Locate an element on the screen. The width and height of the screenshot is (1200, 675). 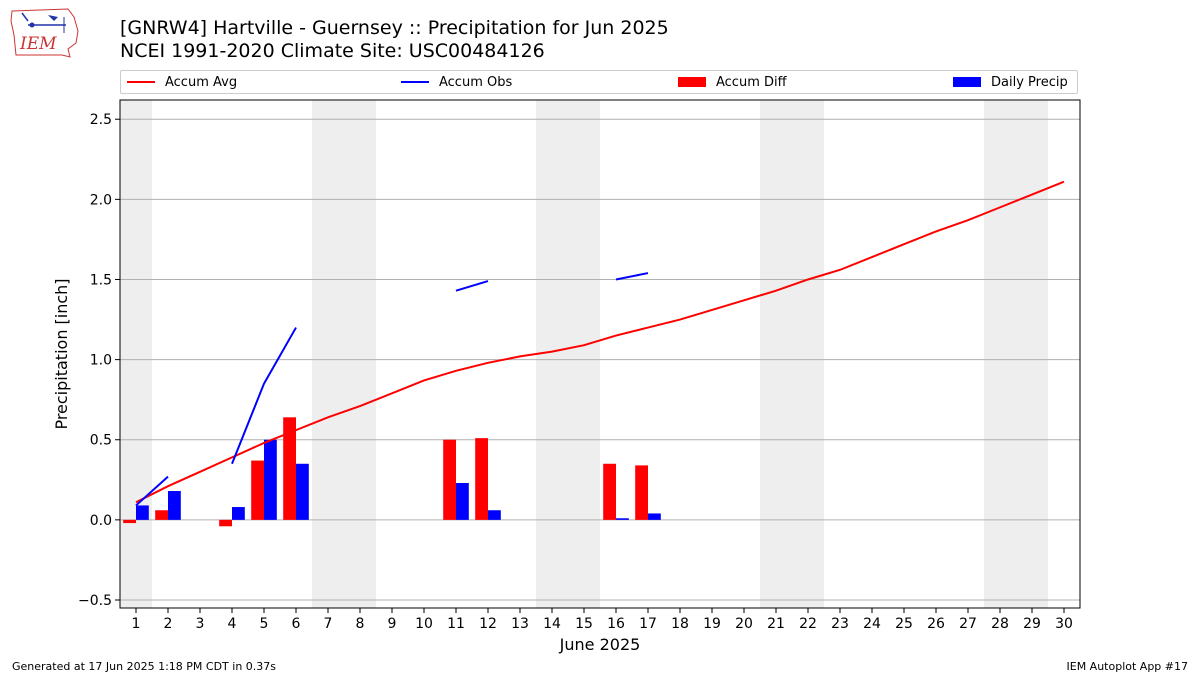
y-tick-label: 0.5 is located at coordinates (101, 441).